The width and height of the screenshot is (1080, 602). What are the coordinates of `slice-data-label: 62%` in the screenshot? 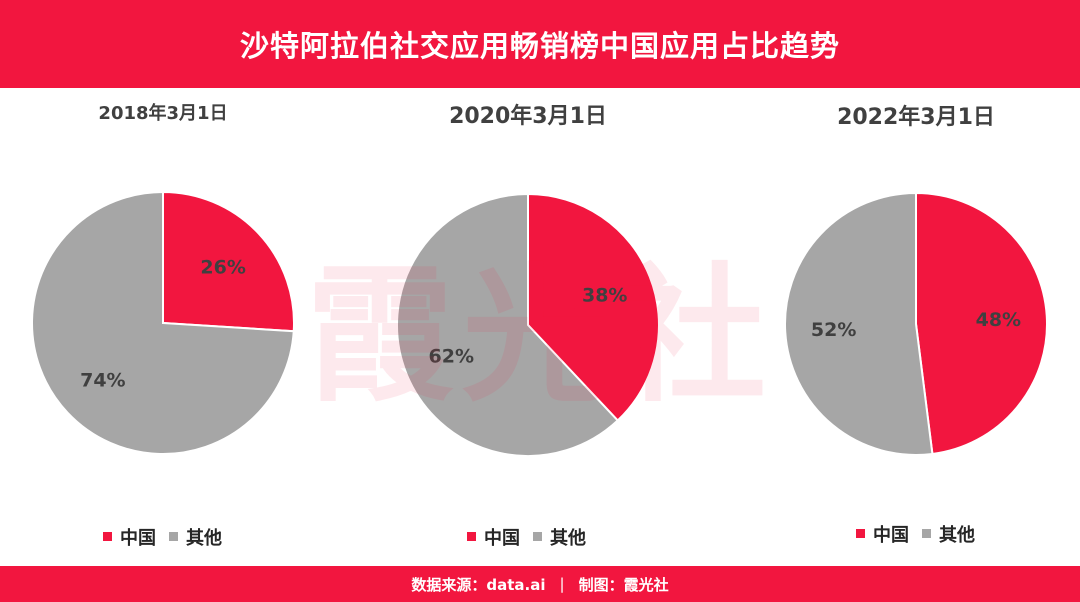 It's located at (451, 356).